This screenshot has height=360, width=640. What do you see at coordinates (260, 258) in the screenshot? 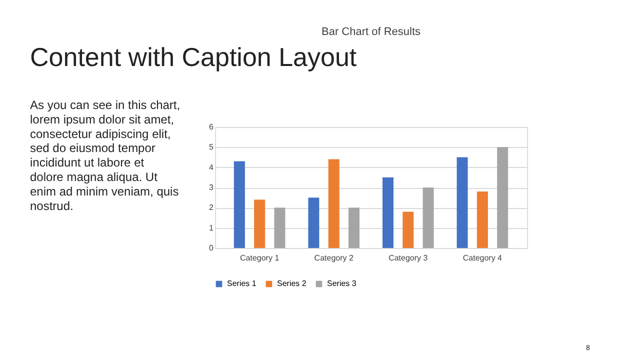
I see `x-tick-label: Category 1` at bounding box center [260, 258].